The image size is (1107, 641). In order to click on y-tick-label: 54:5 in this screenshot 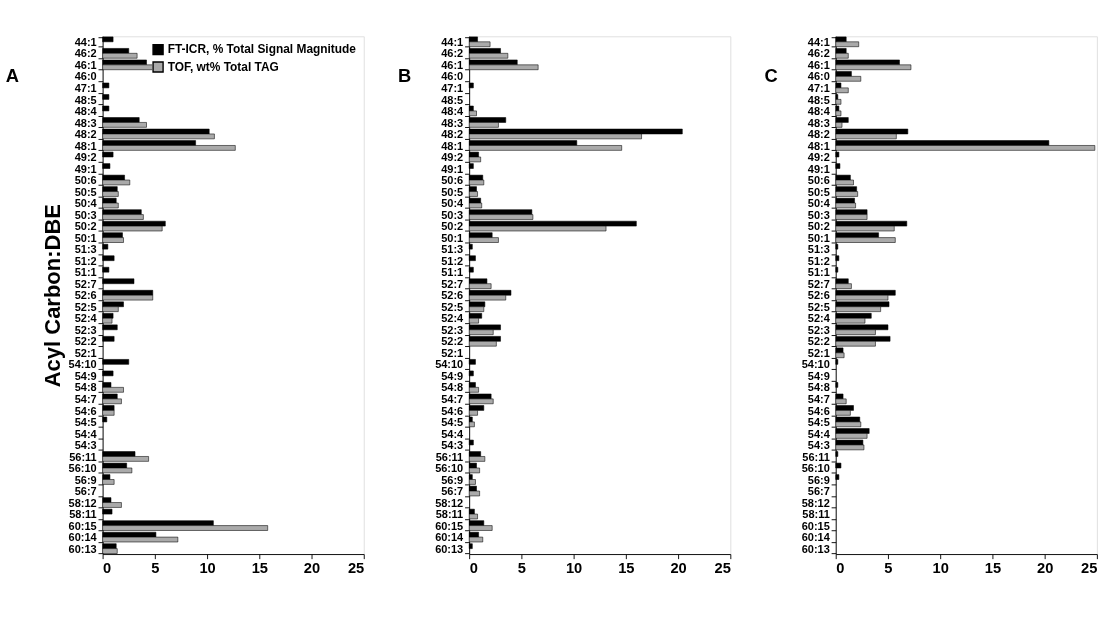, I will do `click(85, 422)`.